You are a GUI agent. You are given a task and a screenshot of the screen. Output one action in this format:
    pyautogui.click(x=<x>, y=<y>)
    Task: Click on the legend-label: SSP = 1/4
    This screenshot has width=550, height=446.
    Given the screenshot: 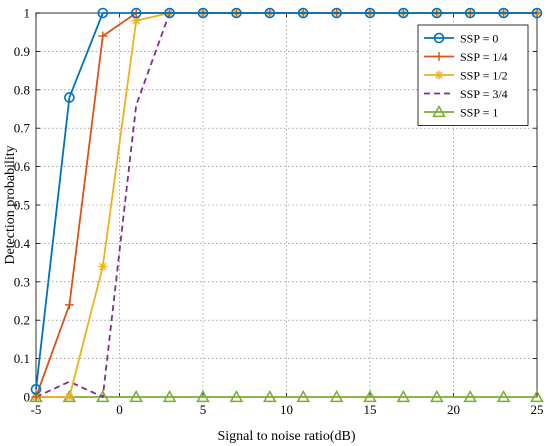 What is the action you would take?
    pyautogui.click(x=484, y=57)
    